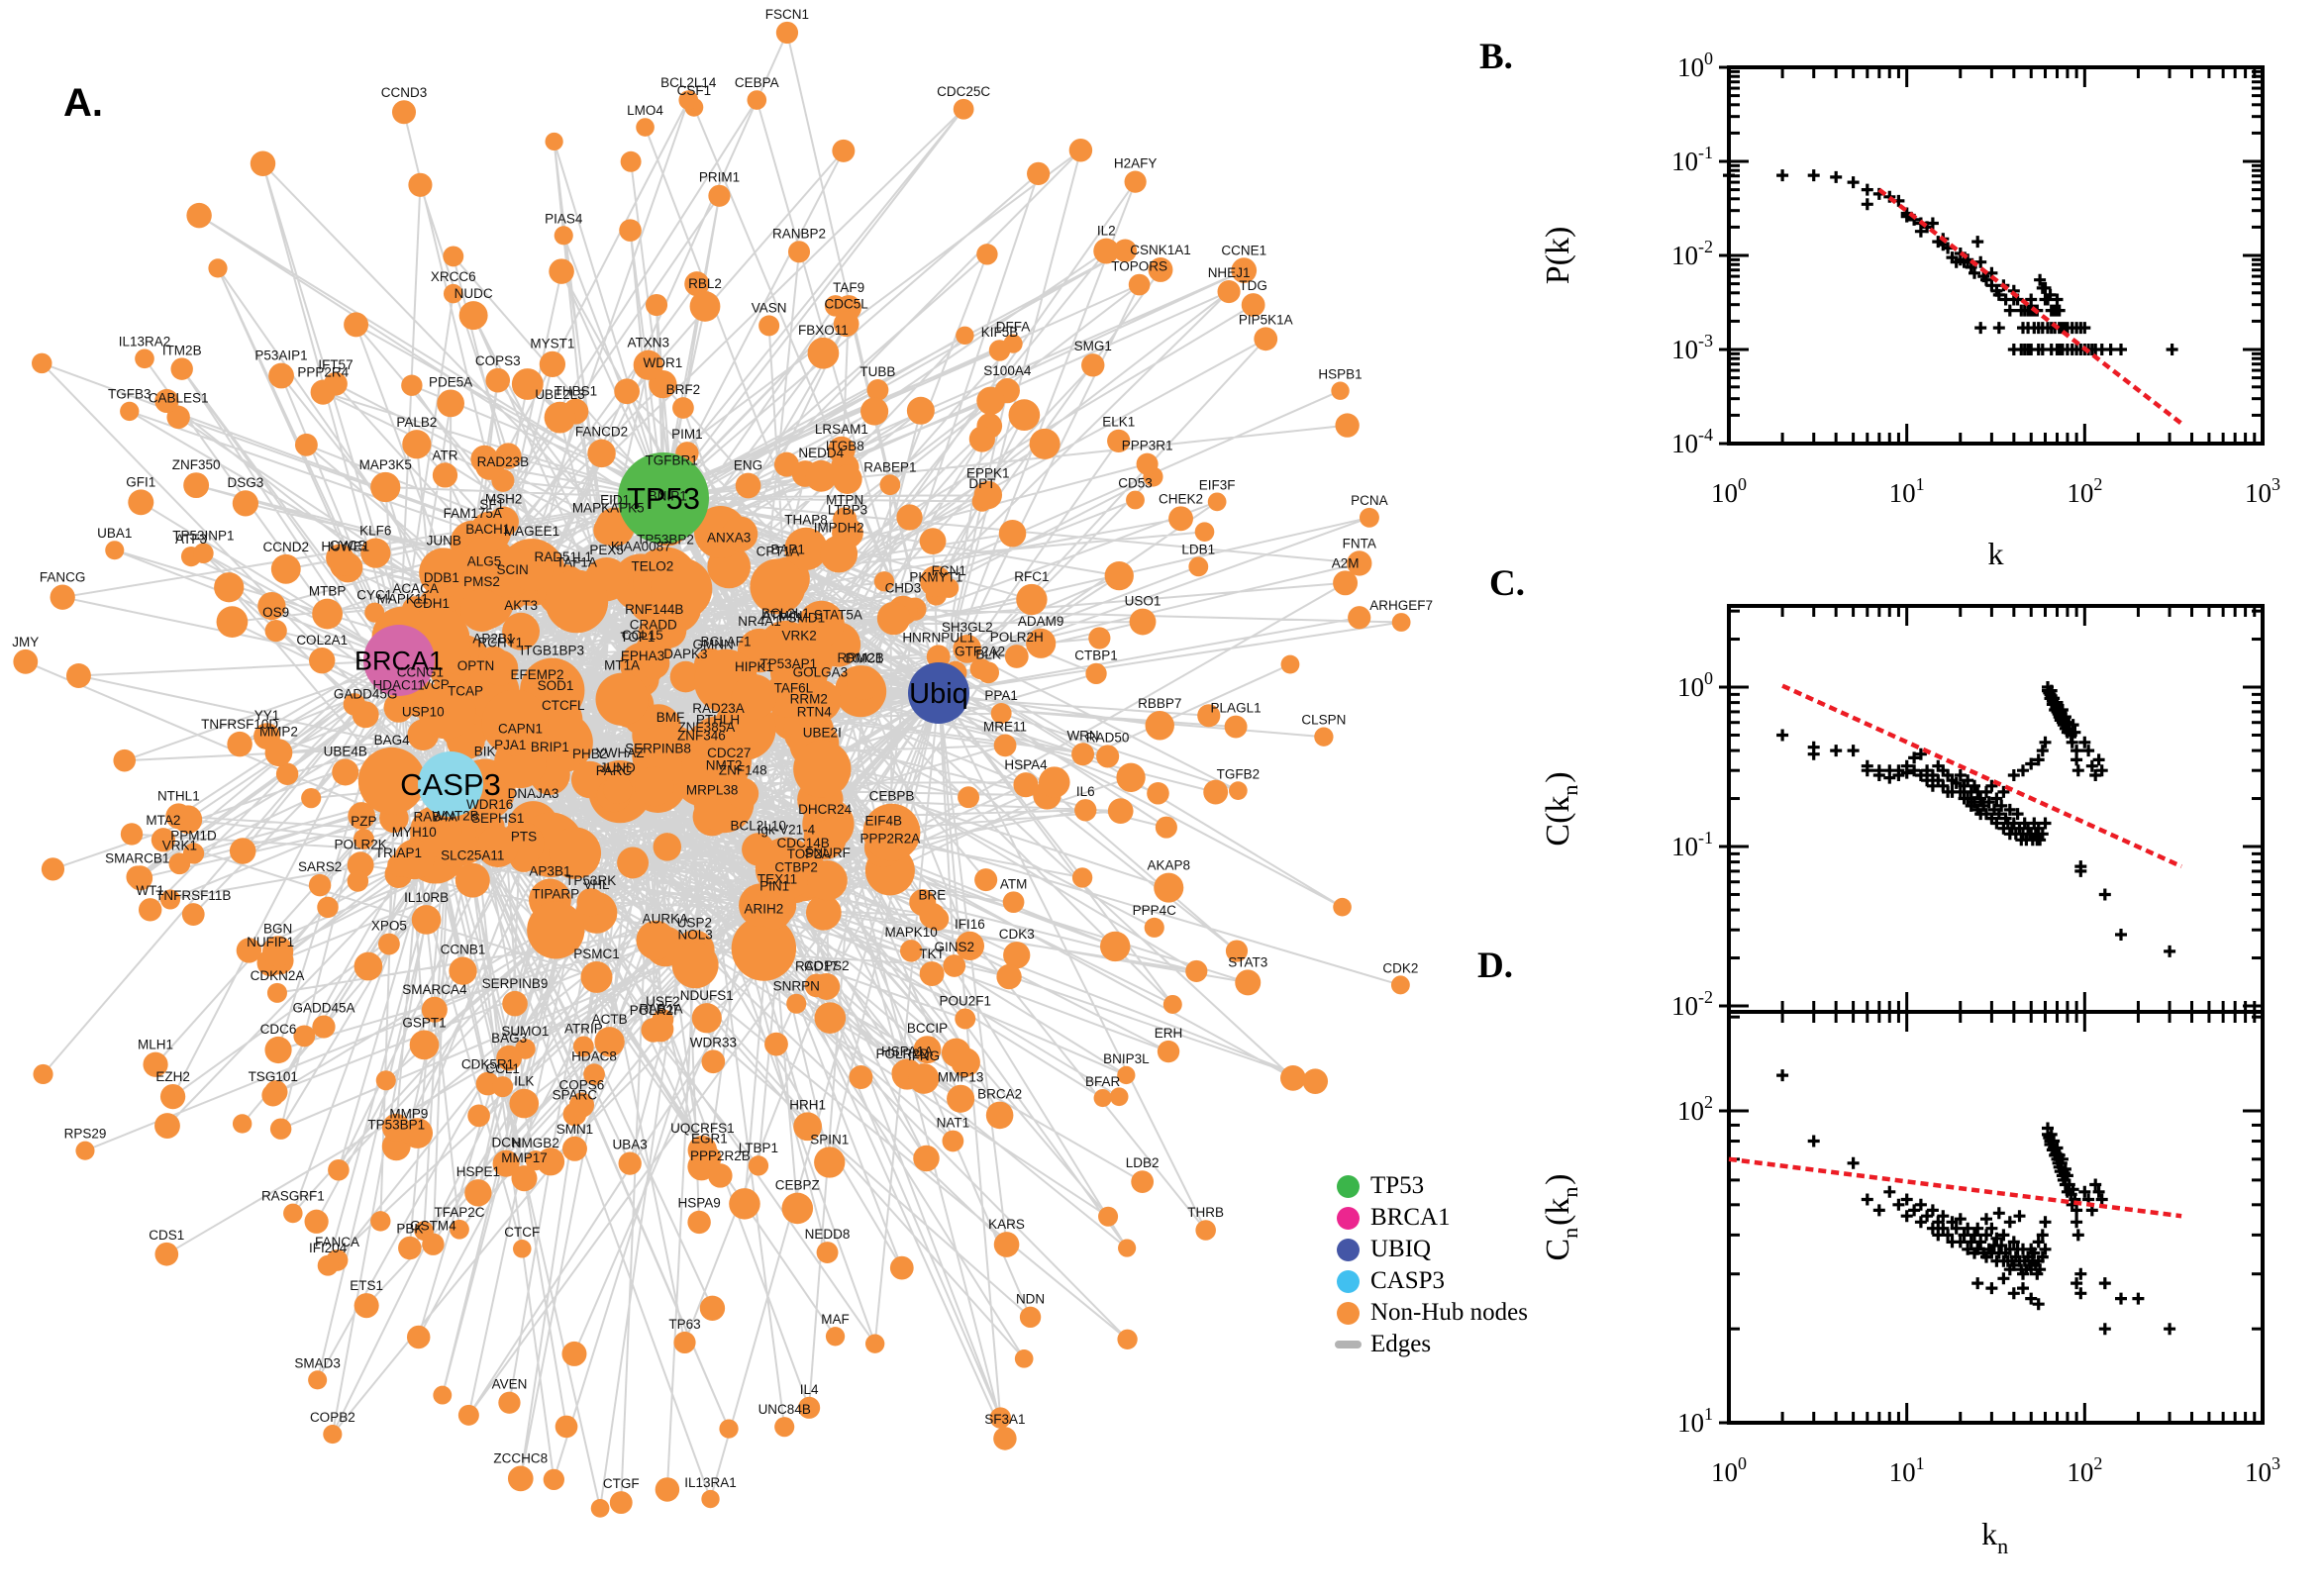 Image resolution: width=2323 pixels, height=1596 pixels. I want to click on node-label: NMT2, so click(724, 764).